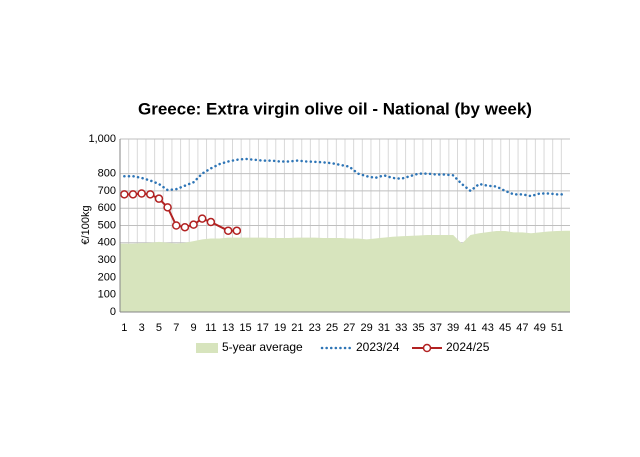 This screenshot has height=457, width=640. Describe the element at coordinates (107, 174) in the screenshot. I see `y-tick-label: 800` at that location.